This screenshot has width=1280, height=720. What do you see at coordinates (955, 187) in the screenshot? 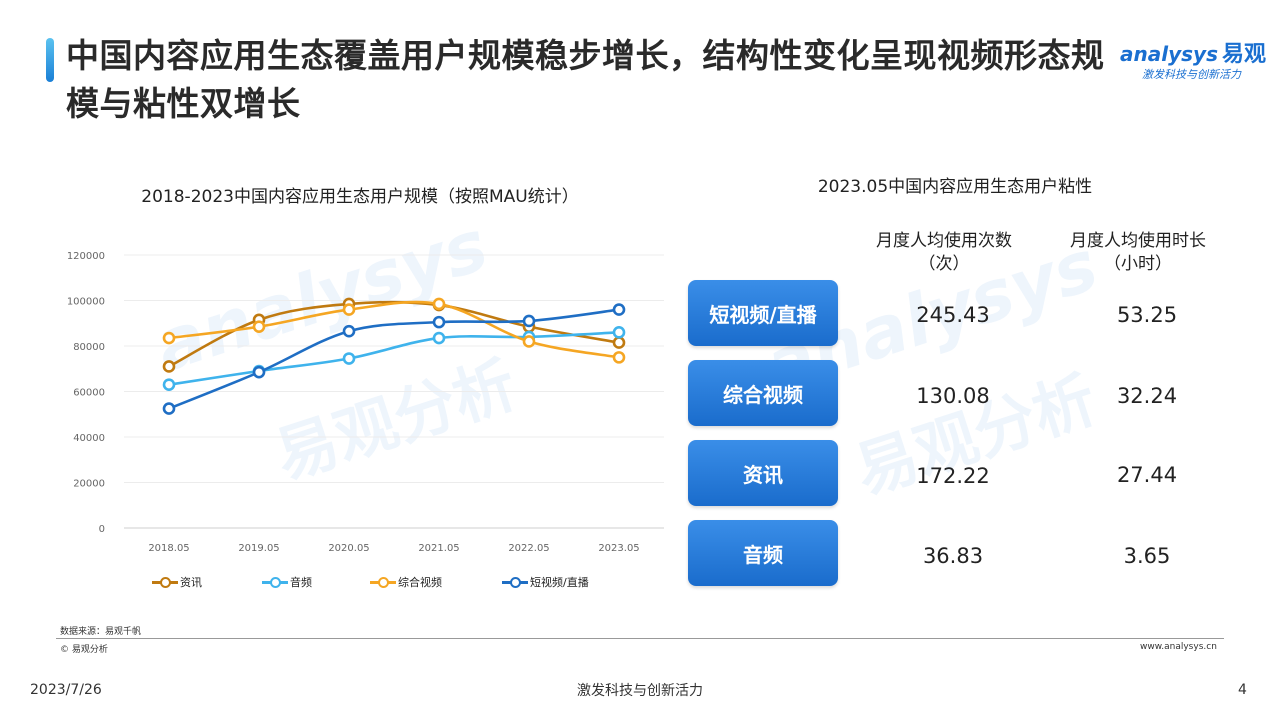
I see `stickiness-title: 2023.05中国内容应用生态用户粘性` at bounding box center [955, 187].